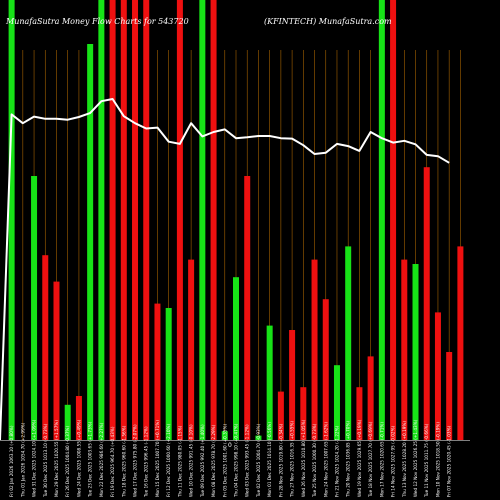  I want to click on x-tick-label: Thu 27 Nov 2025 1016.35 (+0.55%), so click(292, 459).